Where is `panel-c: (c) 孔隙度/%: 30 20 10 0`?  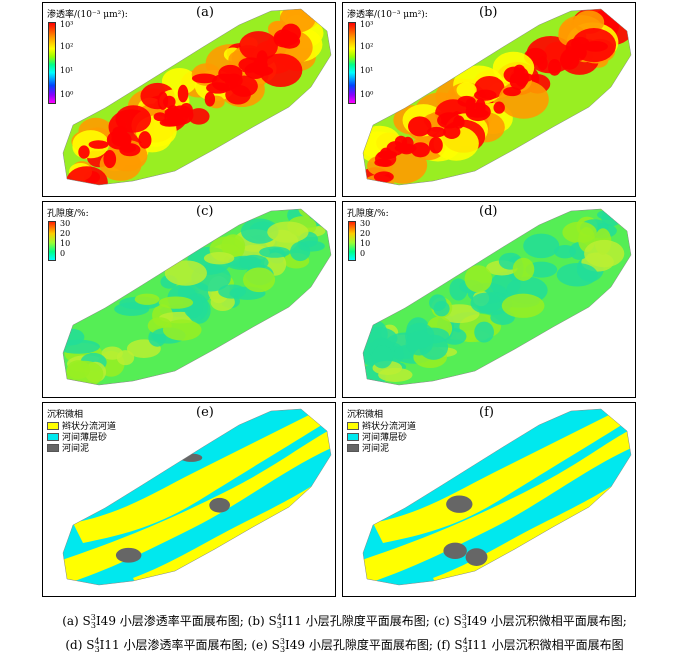
panel-c: (c) 孔隙度/%: 30 20 10 0 is located at coordinates (189, 299).